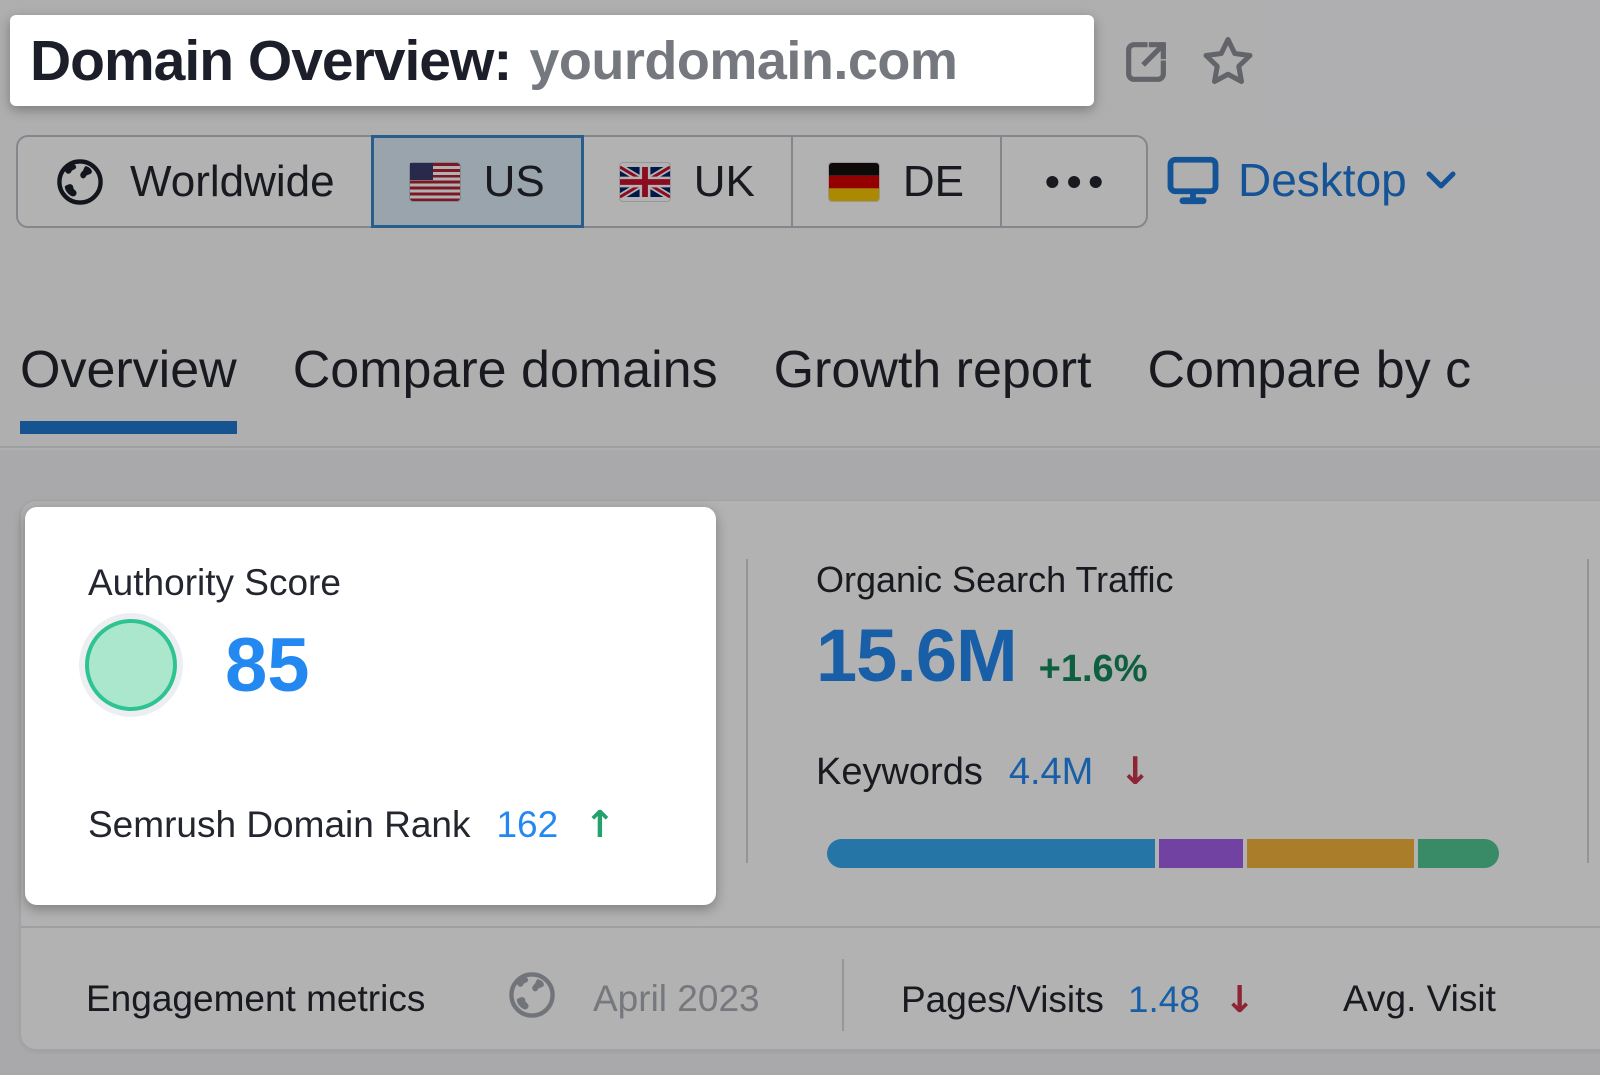  I want to click on pages-visits-value: 1.48, so click(1163, 999).